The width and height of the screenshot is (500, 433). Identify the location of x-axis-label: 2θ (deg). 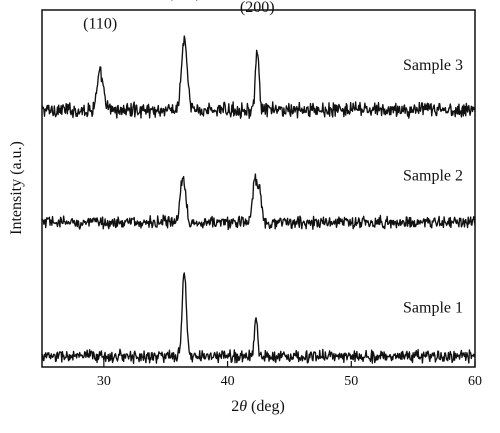
(258, 406).